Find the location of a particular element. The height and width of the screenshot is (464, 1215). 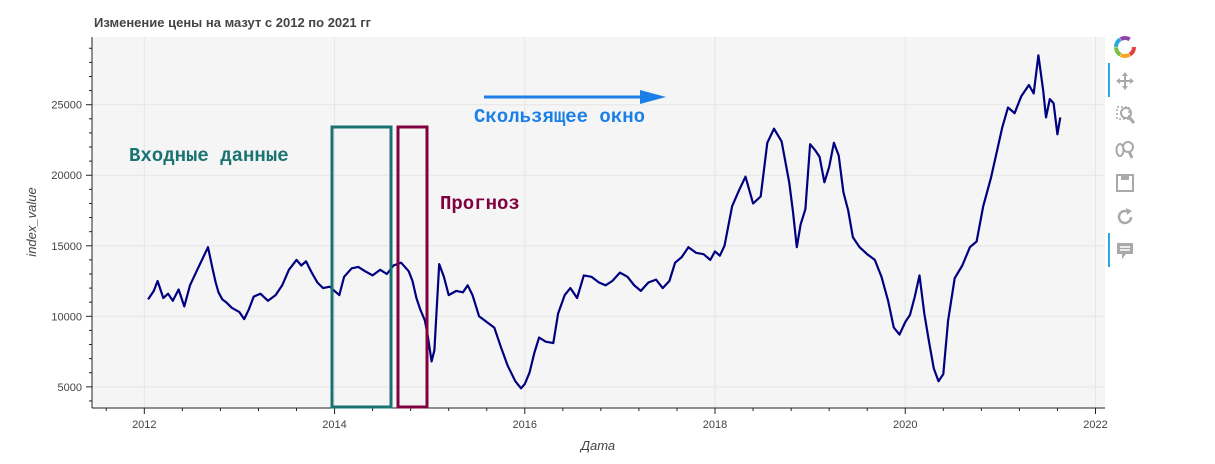

hover-active-indicator is located at coordinates (1109, 250).